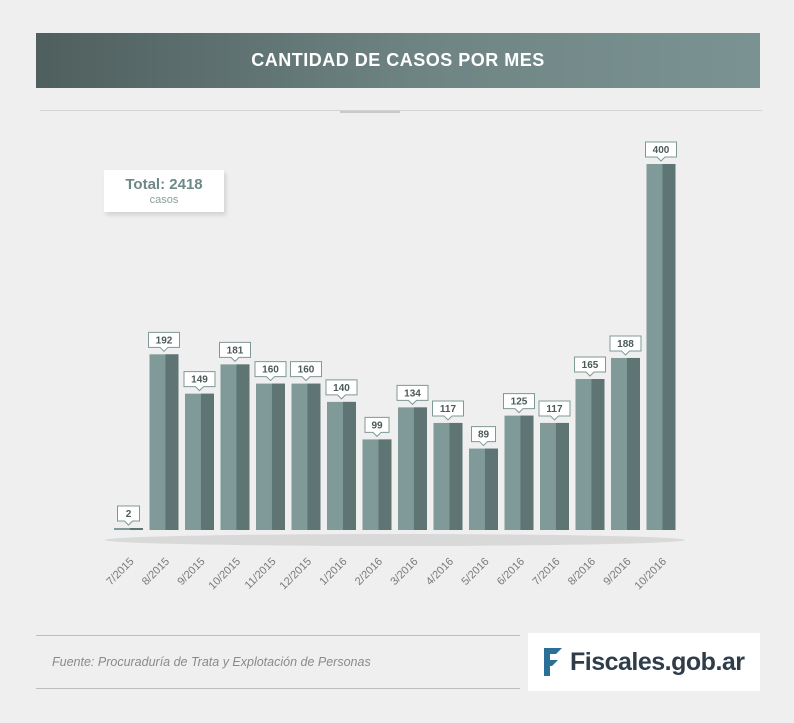 Image resolution: width=794 pixels, height=723 pixels. I want to click on footer-top-rule, so click(278, 635).